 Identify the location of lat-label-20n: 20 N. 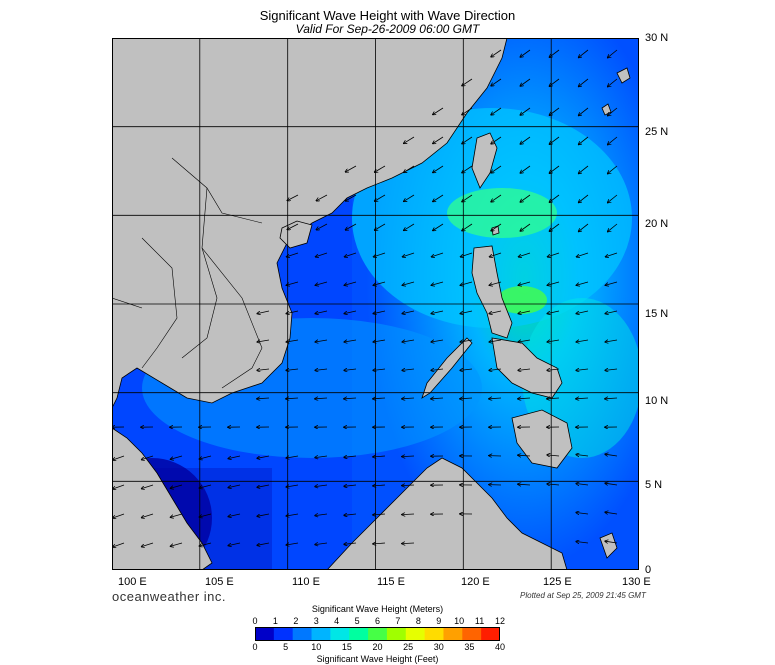
(657, 224).